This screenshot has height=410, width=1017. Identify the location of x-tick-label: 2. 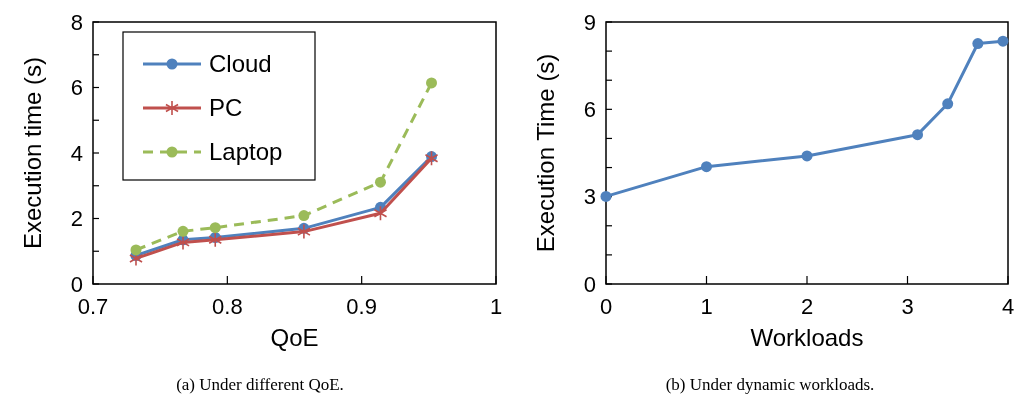
(807, 306).